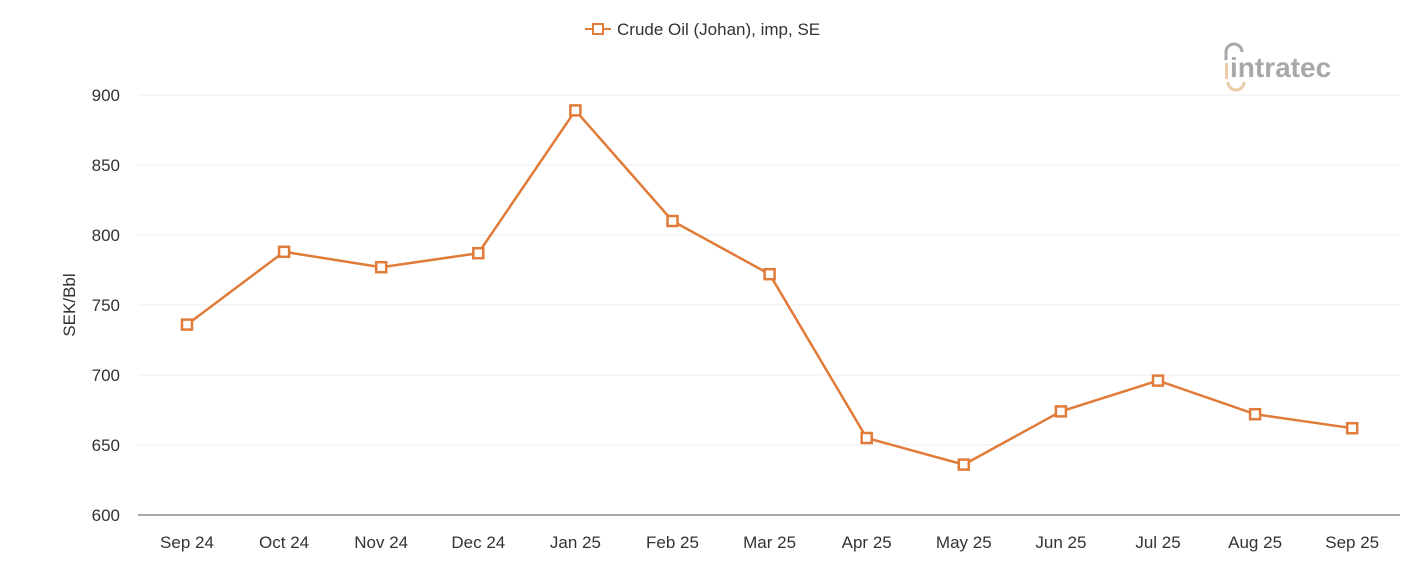 Image resolution: width=1401 pixels, height=561 pixels. I want to click on x-tick-label: Jun 25, so click(1060, 542).